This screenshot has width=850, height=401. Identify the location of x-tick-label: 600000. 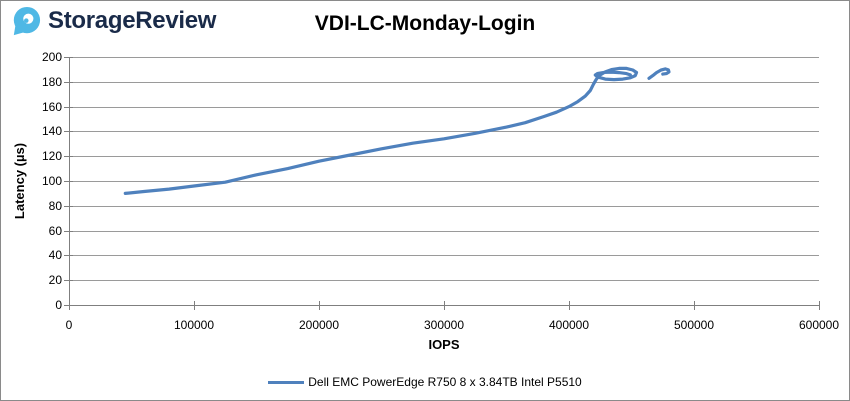
(819, 325).